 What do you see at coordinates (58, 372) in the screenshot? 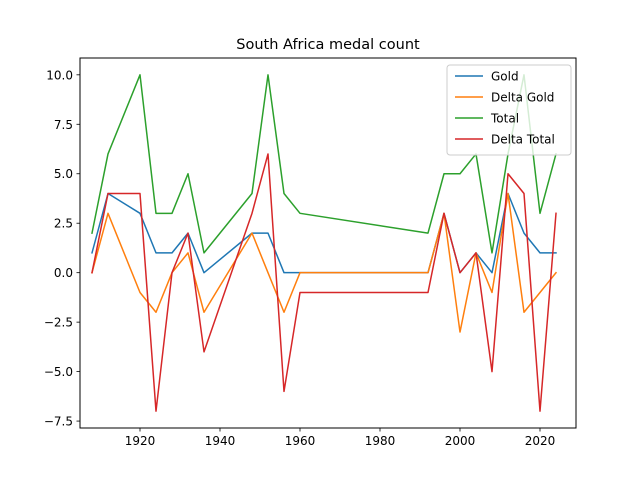
I see `y-tick-label: −5.0` at bounding box center [58, 372].